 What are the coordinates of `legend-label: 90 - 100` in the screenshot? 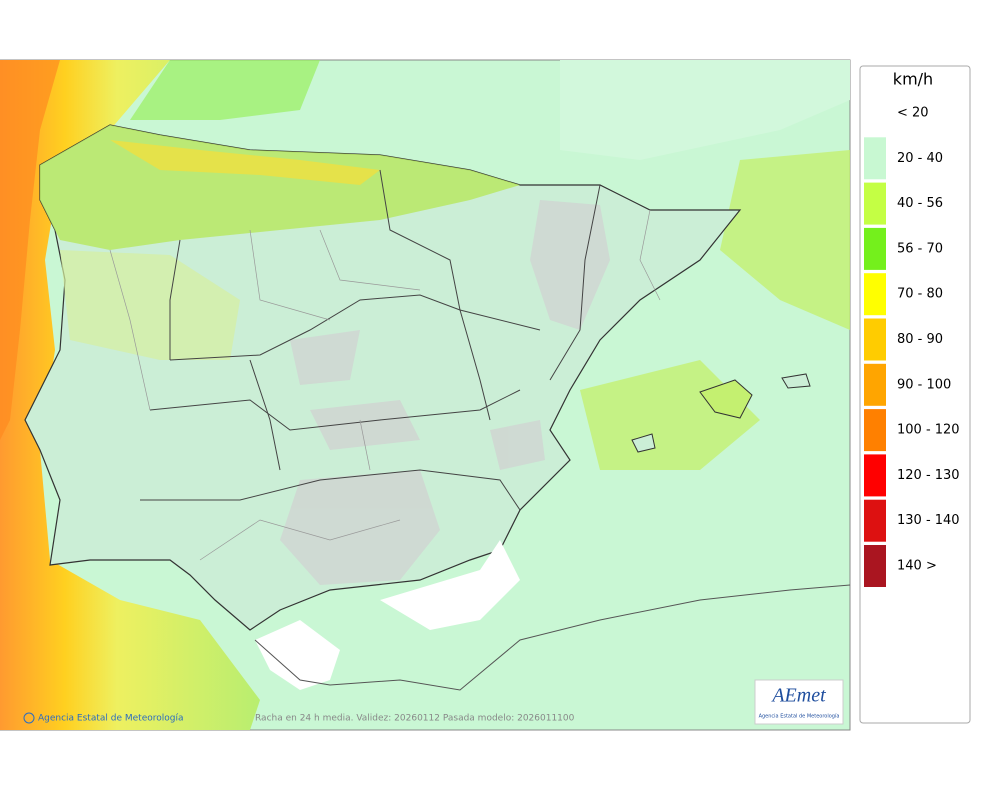 It's located at (924, 384).